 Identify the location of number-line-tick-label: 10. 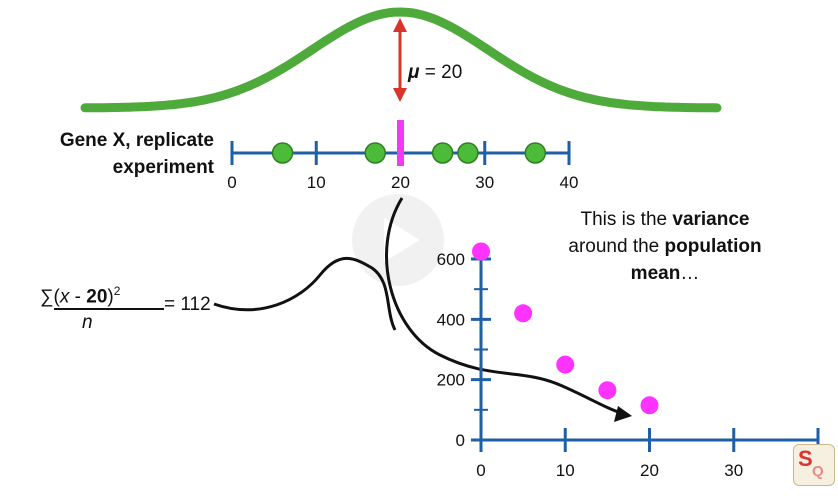
(316, 182).